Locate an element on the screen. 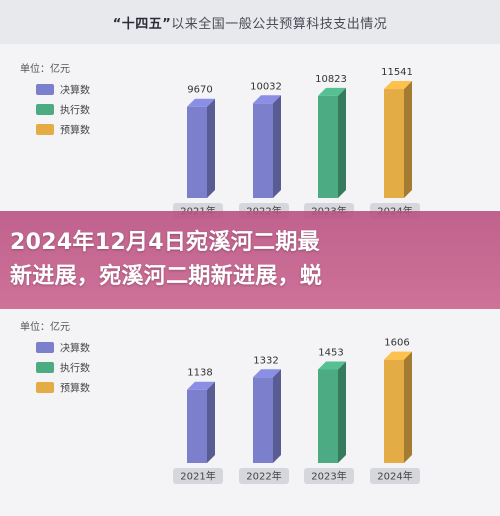 The image size is (500, 516). value-label-2021年: 9670 is located at coordinates (199, 90).